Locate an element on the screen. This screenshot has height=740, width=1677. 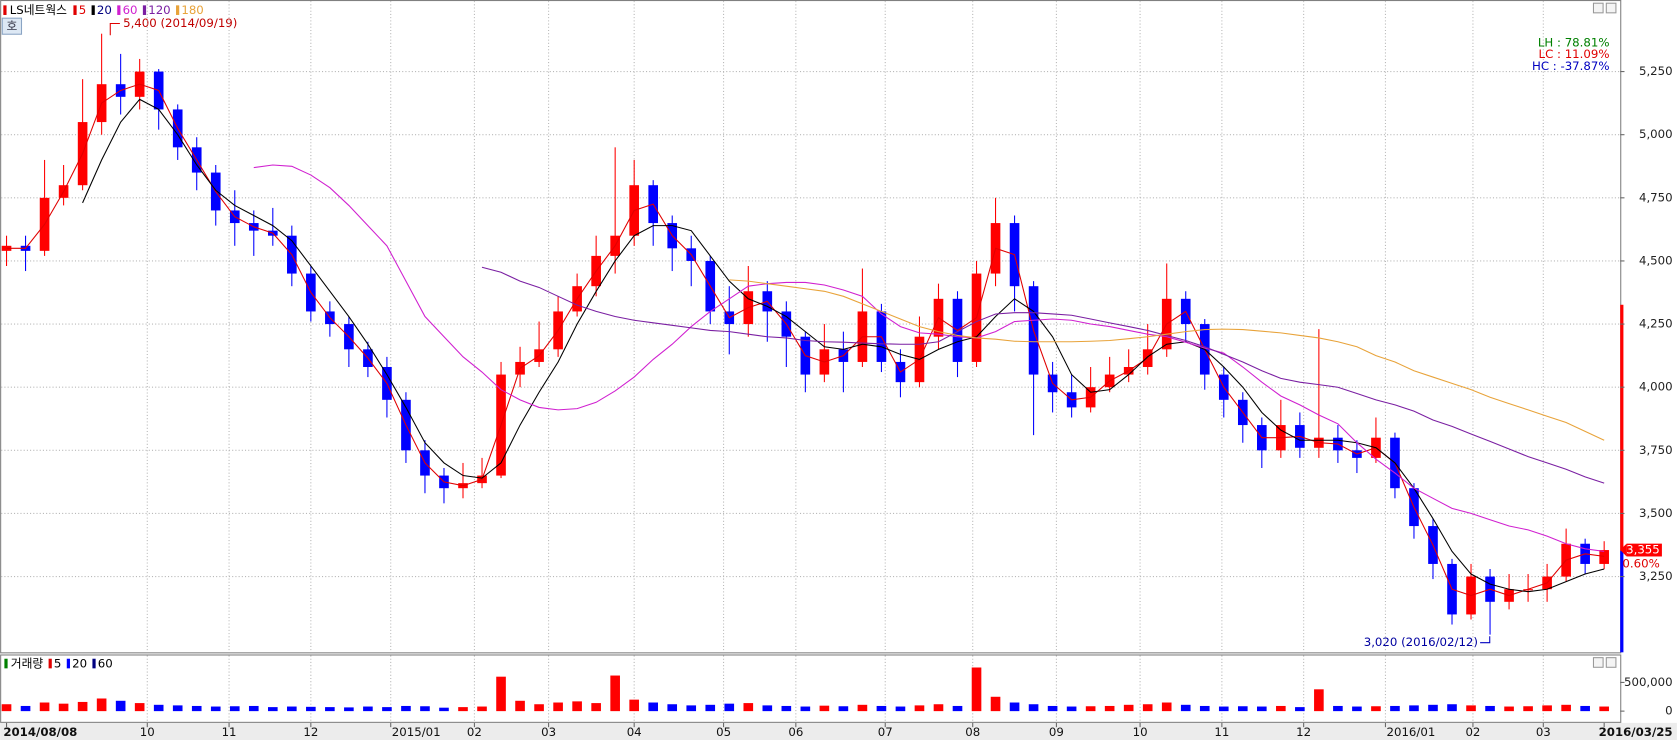
y-tick-label: 3,500 is located at coordinates (1656, 513).